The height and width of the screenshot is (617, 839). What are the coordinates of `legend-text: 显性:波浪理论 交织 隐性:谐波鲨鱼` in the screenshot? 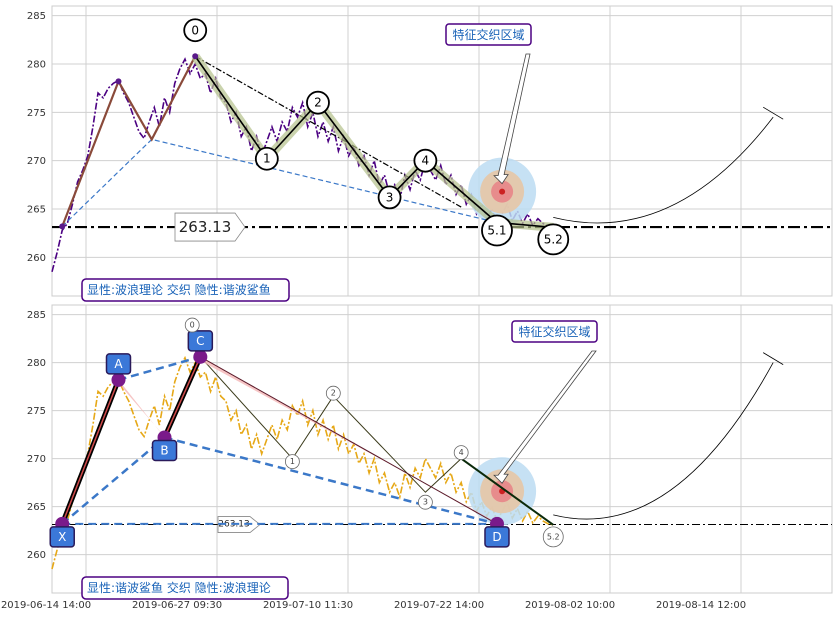 It's located at (179, 289).